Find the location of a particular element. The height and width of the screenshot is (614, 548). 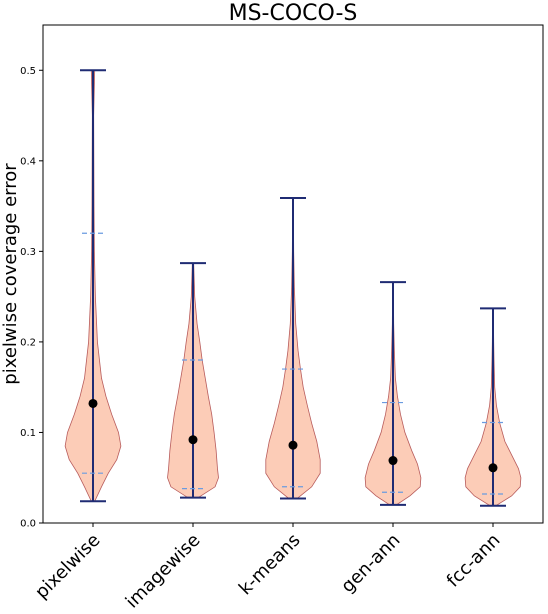

chart-title: MS-COCO-S is located at coordinates (293, 13).